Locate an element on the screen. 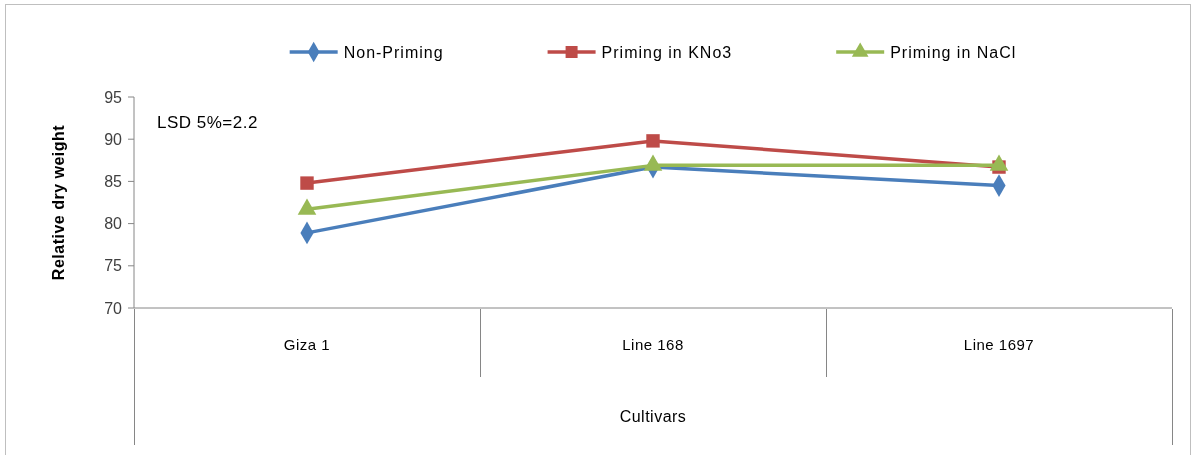  y-tick-label: 90 is located at coordinates (113, 139).